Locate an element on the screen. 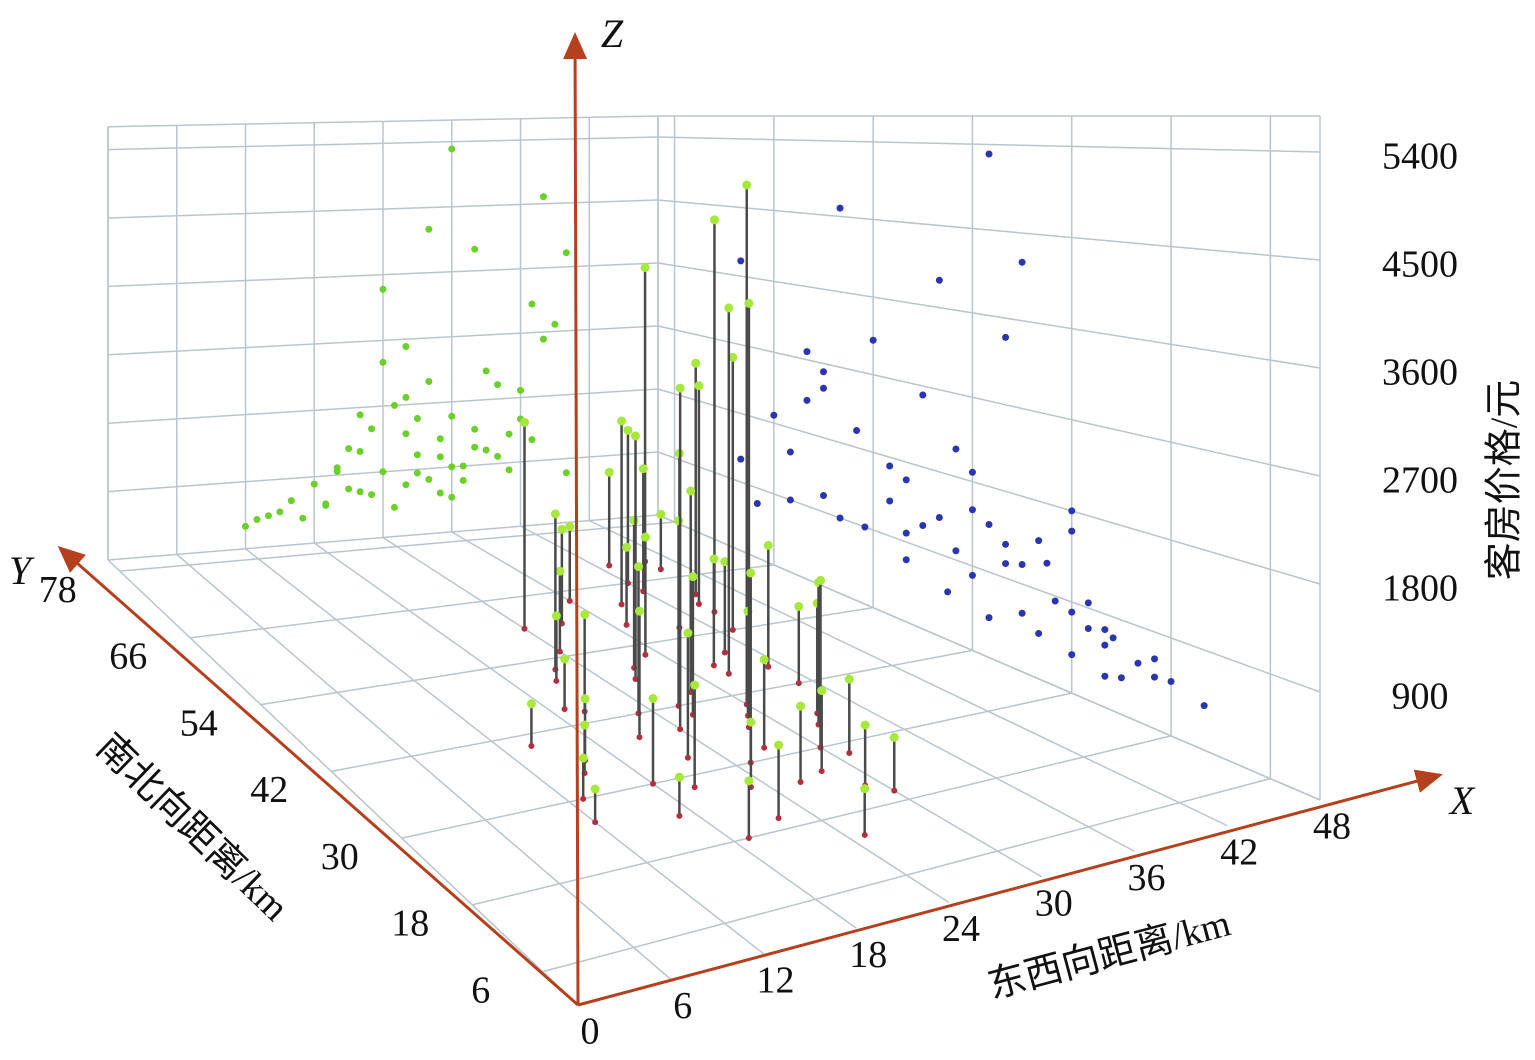 The height and width of the screenshot is (1060, 1535). x-tick-label: 18 is located at coordinates (868, 955).